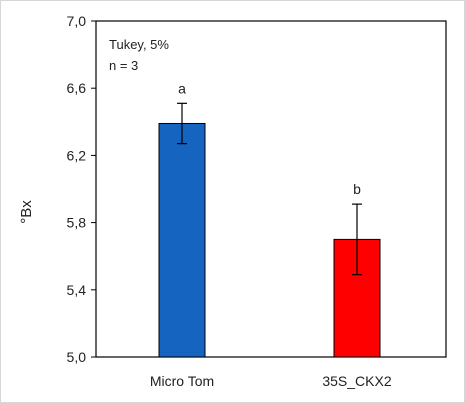 Image resolution: width=465 pixels, height=403 pixels. Describe the element at coordinates (77, 88) in the screenshot. I see `y-tick-label: 6,6` at that location.